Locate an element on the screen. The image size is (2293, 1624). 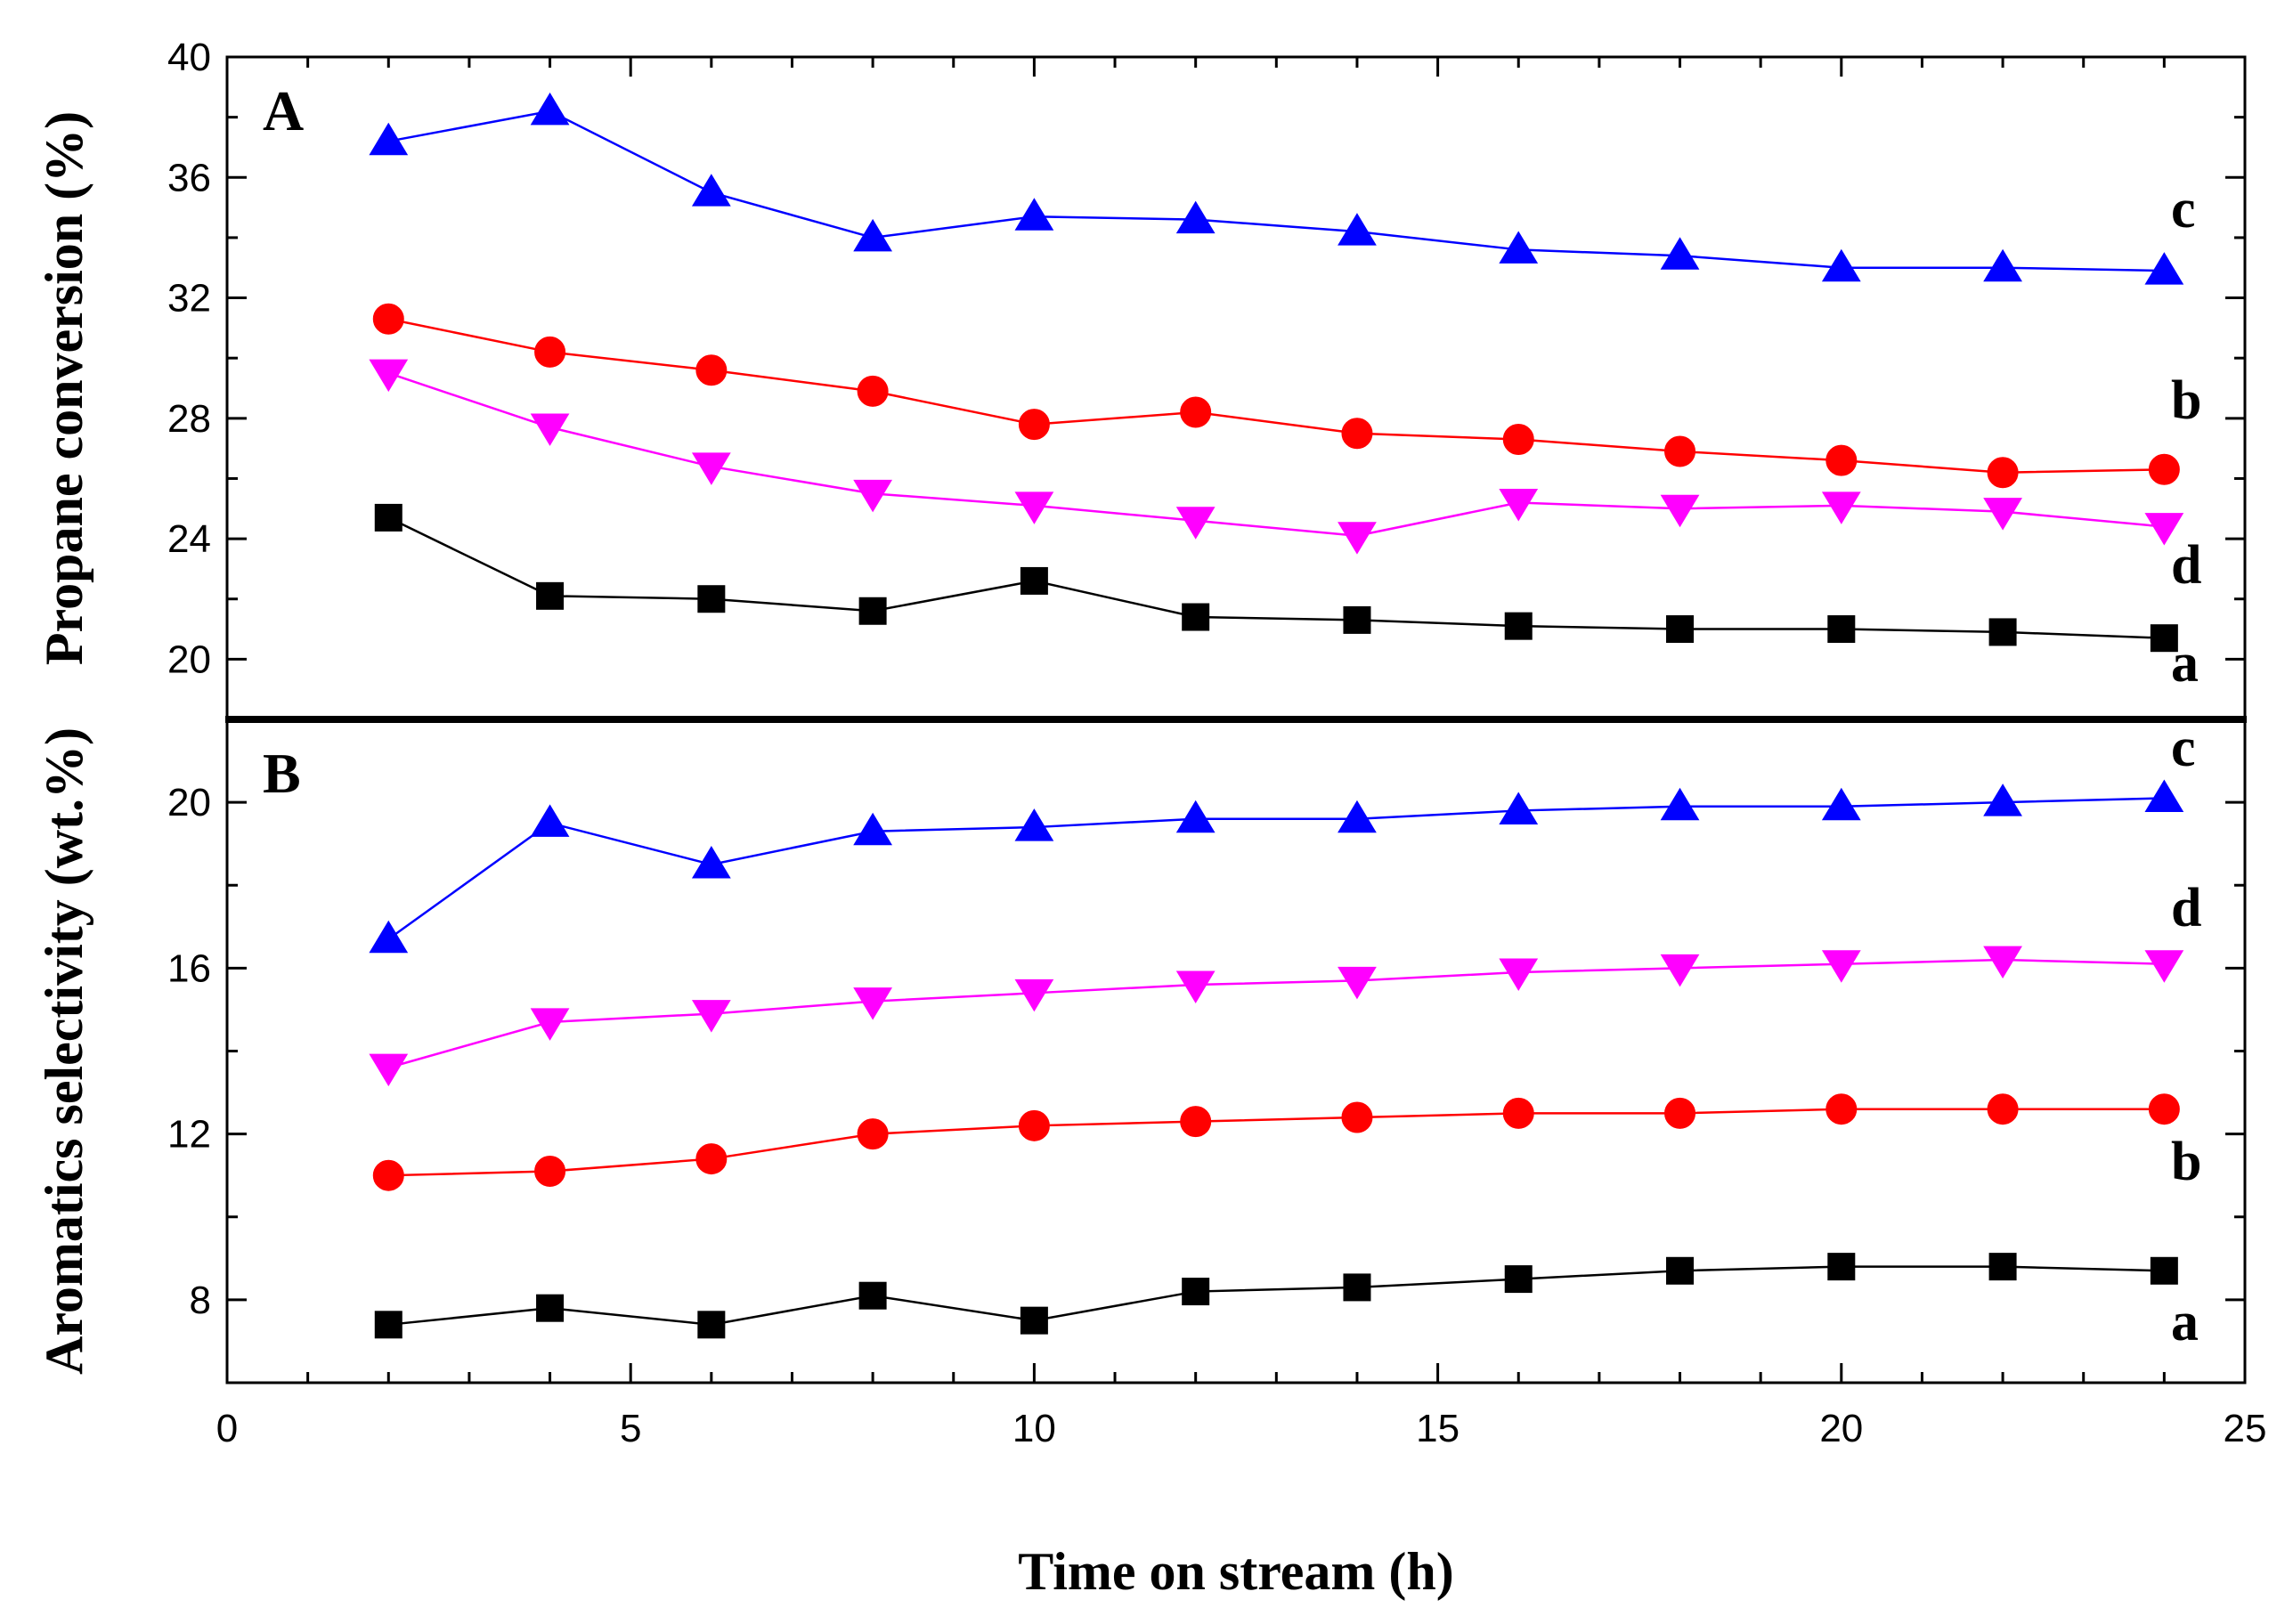
x-tick-label: 5 is located at coordinates (630, 1428).